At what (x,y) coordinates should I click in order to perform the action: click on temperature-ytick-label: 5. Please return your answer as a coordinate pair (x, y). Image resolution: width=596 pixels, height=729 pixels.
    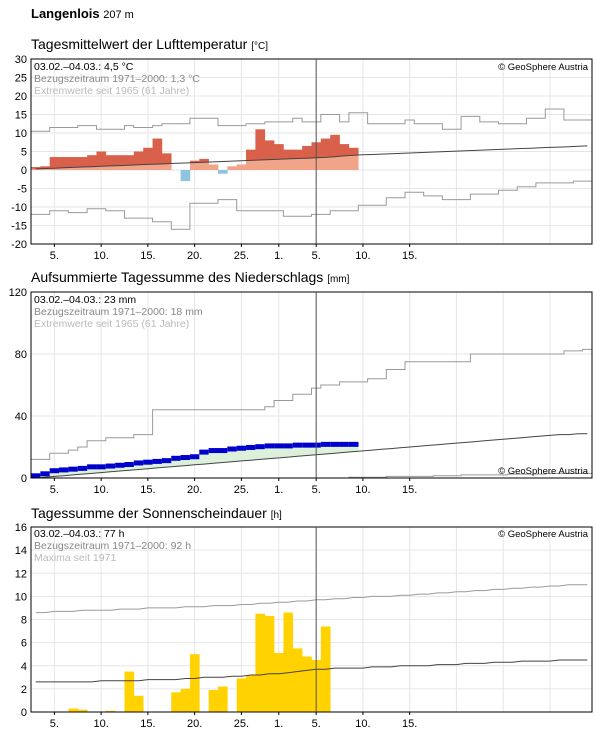
    Looking at the image, I should click on (24, 153).